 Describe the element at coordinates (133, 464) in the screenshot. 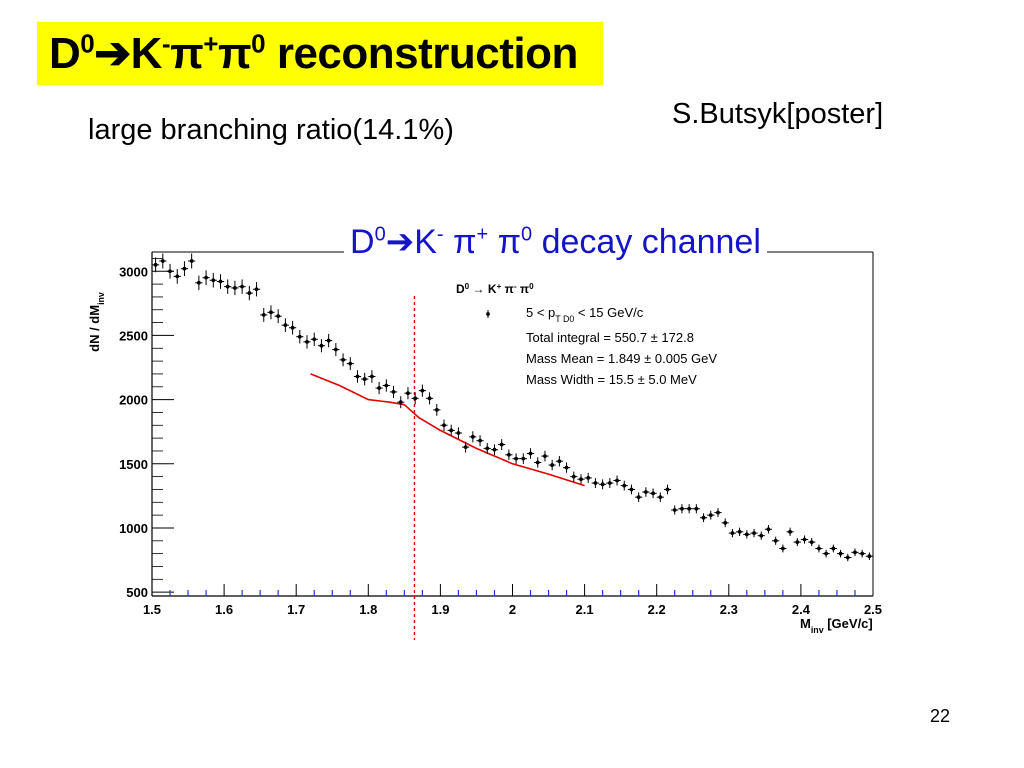

I see `y-tick-label: 1500` at that location.